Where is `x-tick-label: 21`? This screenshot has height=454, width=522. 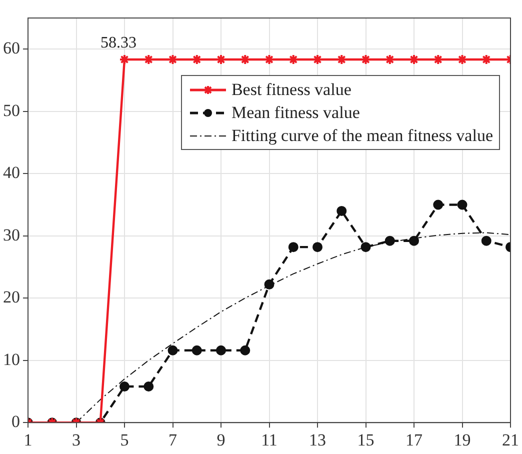 x-tick-label: 21 is located at coordinates (510, 440).